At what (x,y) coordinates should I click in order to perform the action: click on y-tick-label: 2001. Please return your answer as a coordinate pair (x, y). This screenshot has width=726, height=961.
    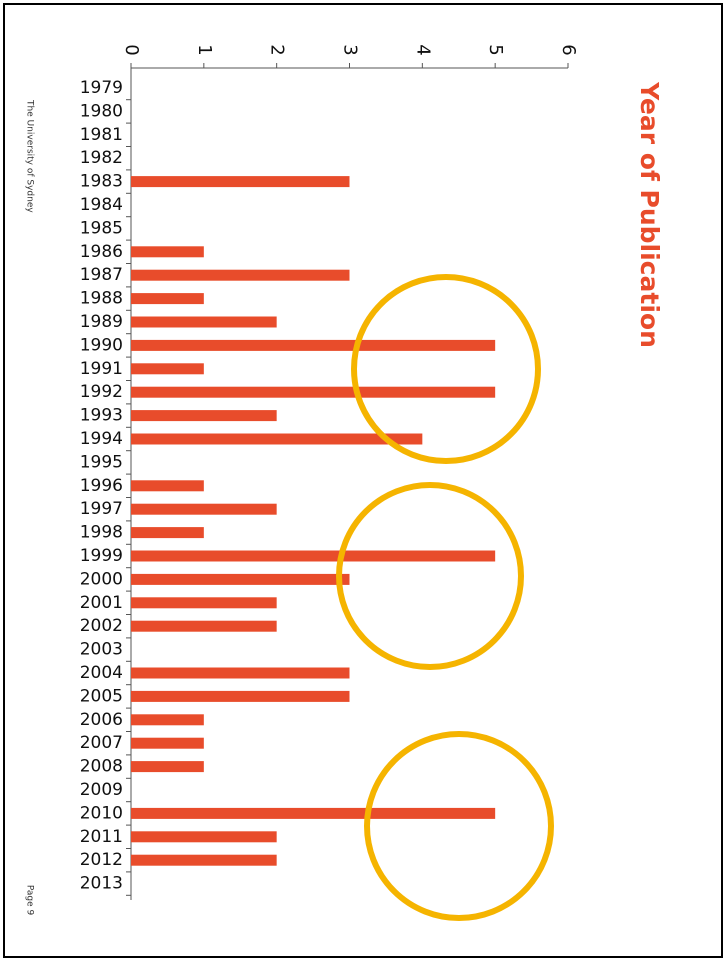
    Looking at the image, I should click on (101, 603).